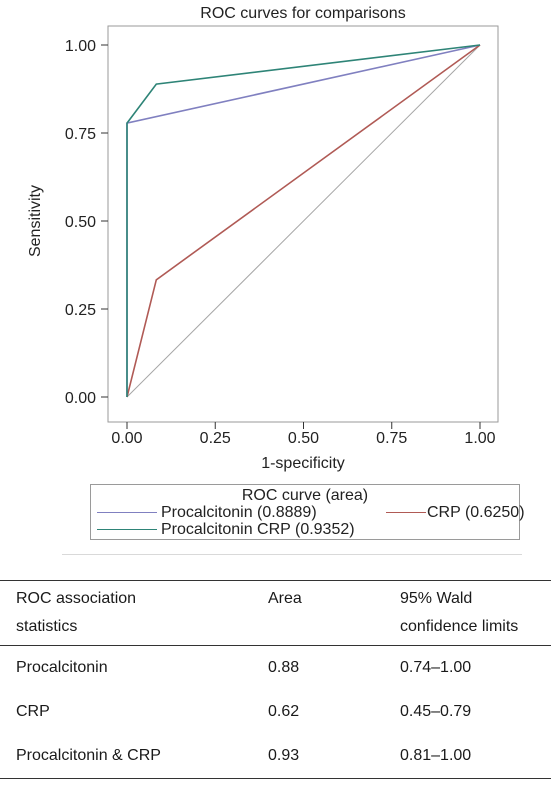  What do you see at coordinates (284, 711) in the screenshot?
I see `row-area: 0.62` at bounding box center [284, 711].